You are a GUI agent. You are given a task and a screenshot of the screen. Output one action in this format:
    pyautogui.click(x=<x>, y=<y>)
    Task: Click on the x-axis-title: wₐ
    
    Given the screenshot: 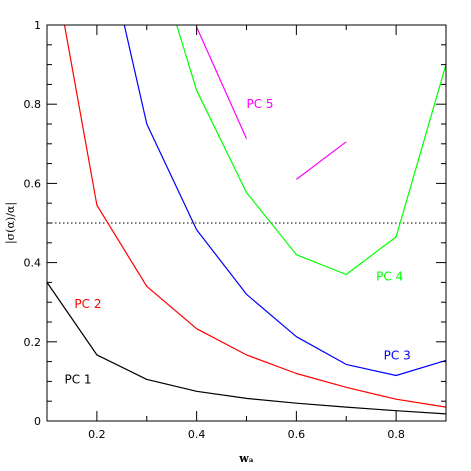 What is the action you would take?
    pyautogui.click(x=246, y=458)
    